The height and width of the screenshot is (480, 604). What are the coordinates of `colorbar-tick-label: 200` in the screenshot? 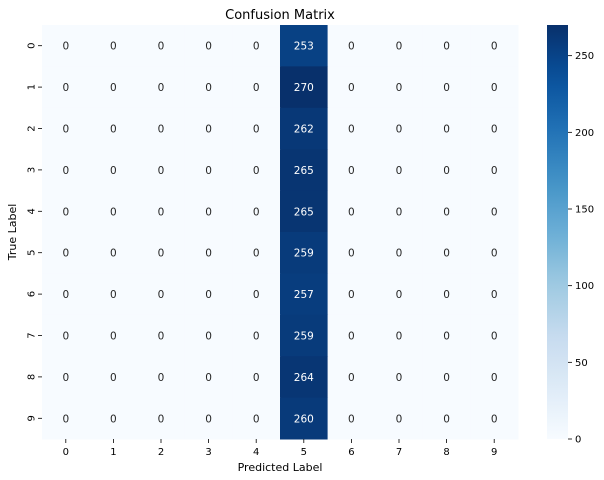 It's located at (584, 133).